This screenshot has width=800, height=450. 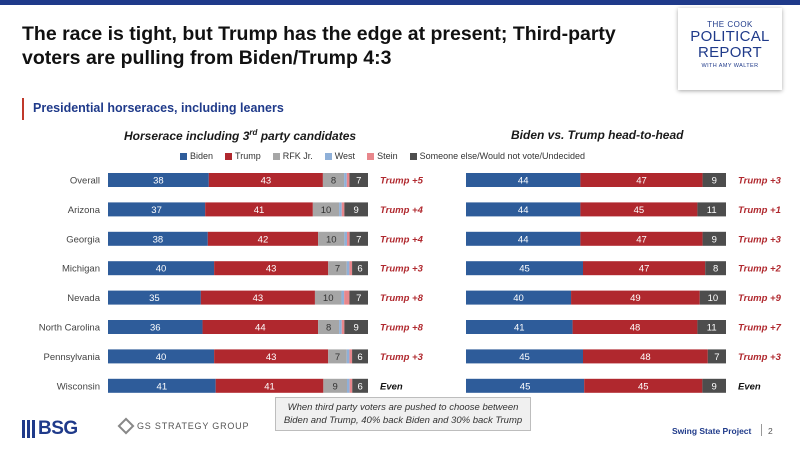 I want to click on bar-value-label: 48, so click(x=635, y=328).